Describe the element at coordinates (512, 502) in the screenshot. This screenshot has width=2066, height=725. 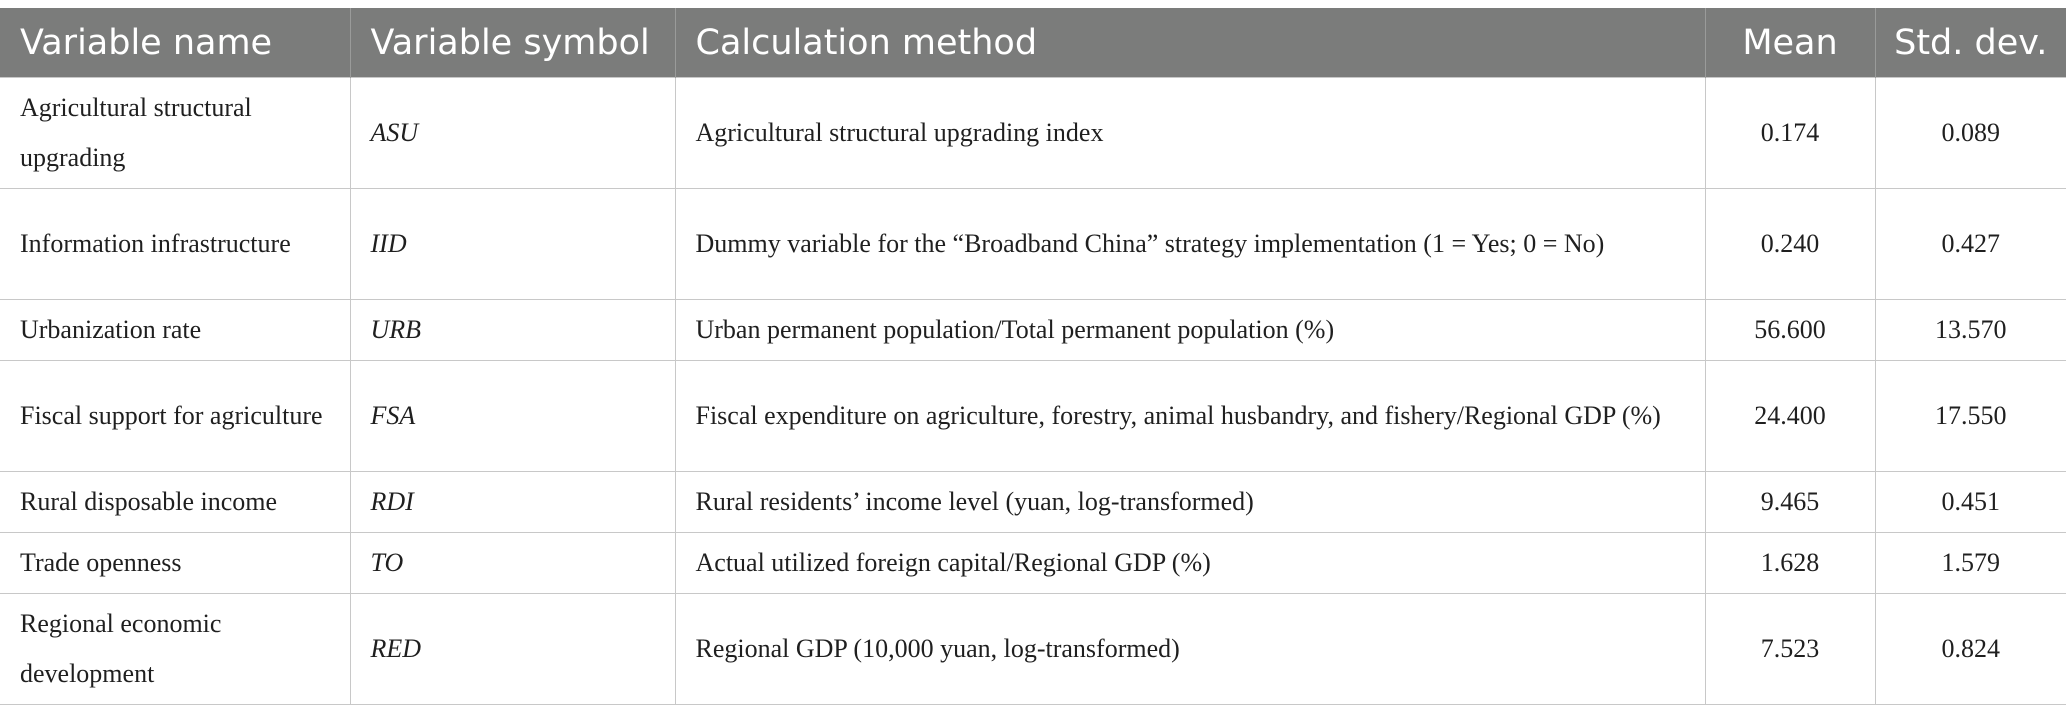
I see `cell-variable-symbol: RDI` at that location.